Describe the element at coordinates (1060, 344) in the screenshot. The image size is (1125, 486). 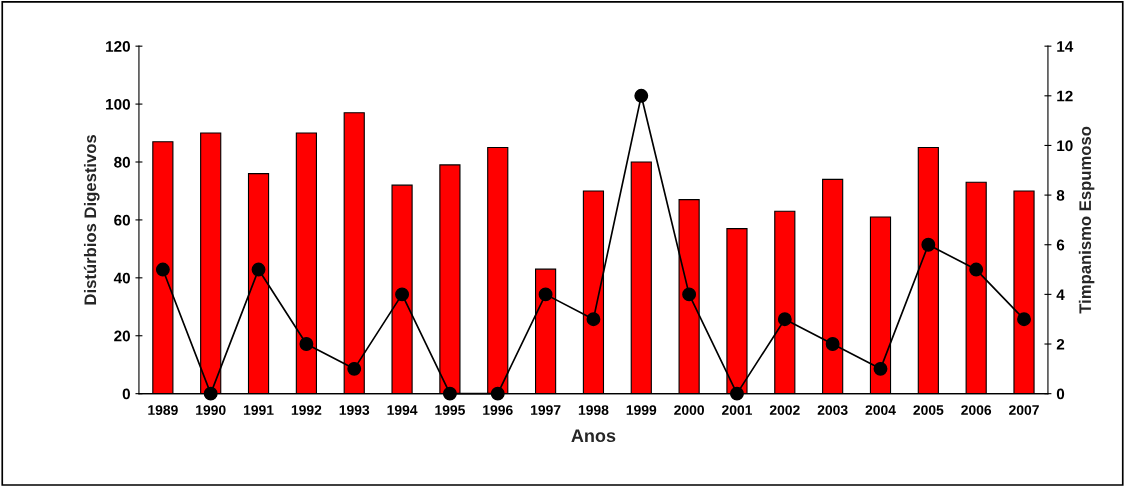
I see `y2-tick-label: 2` at that location.